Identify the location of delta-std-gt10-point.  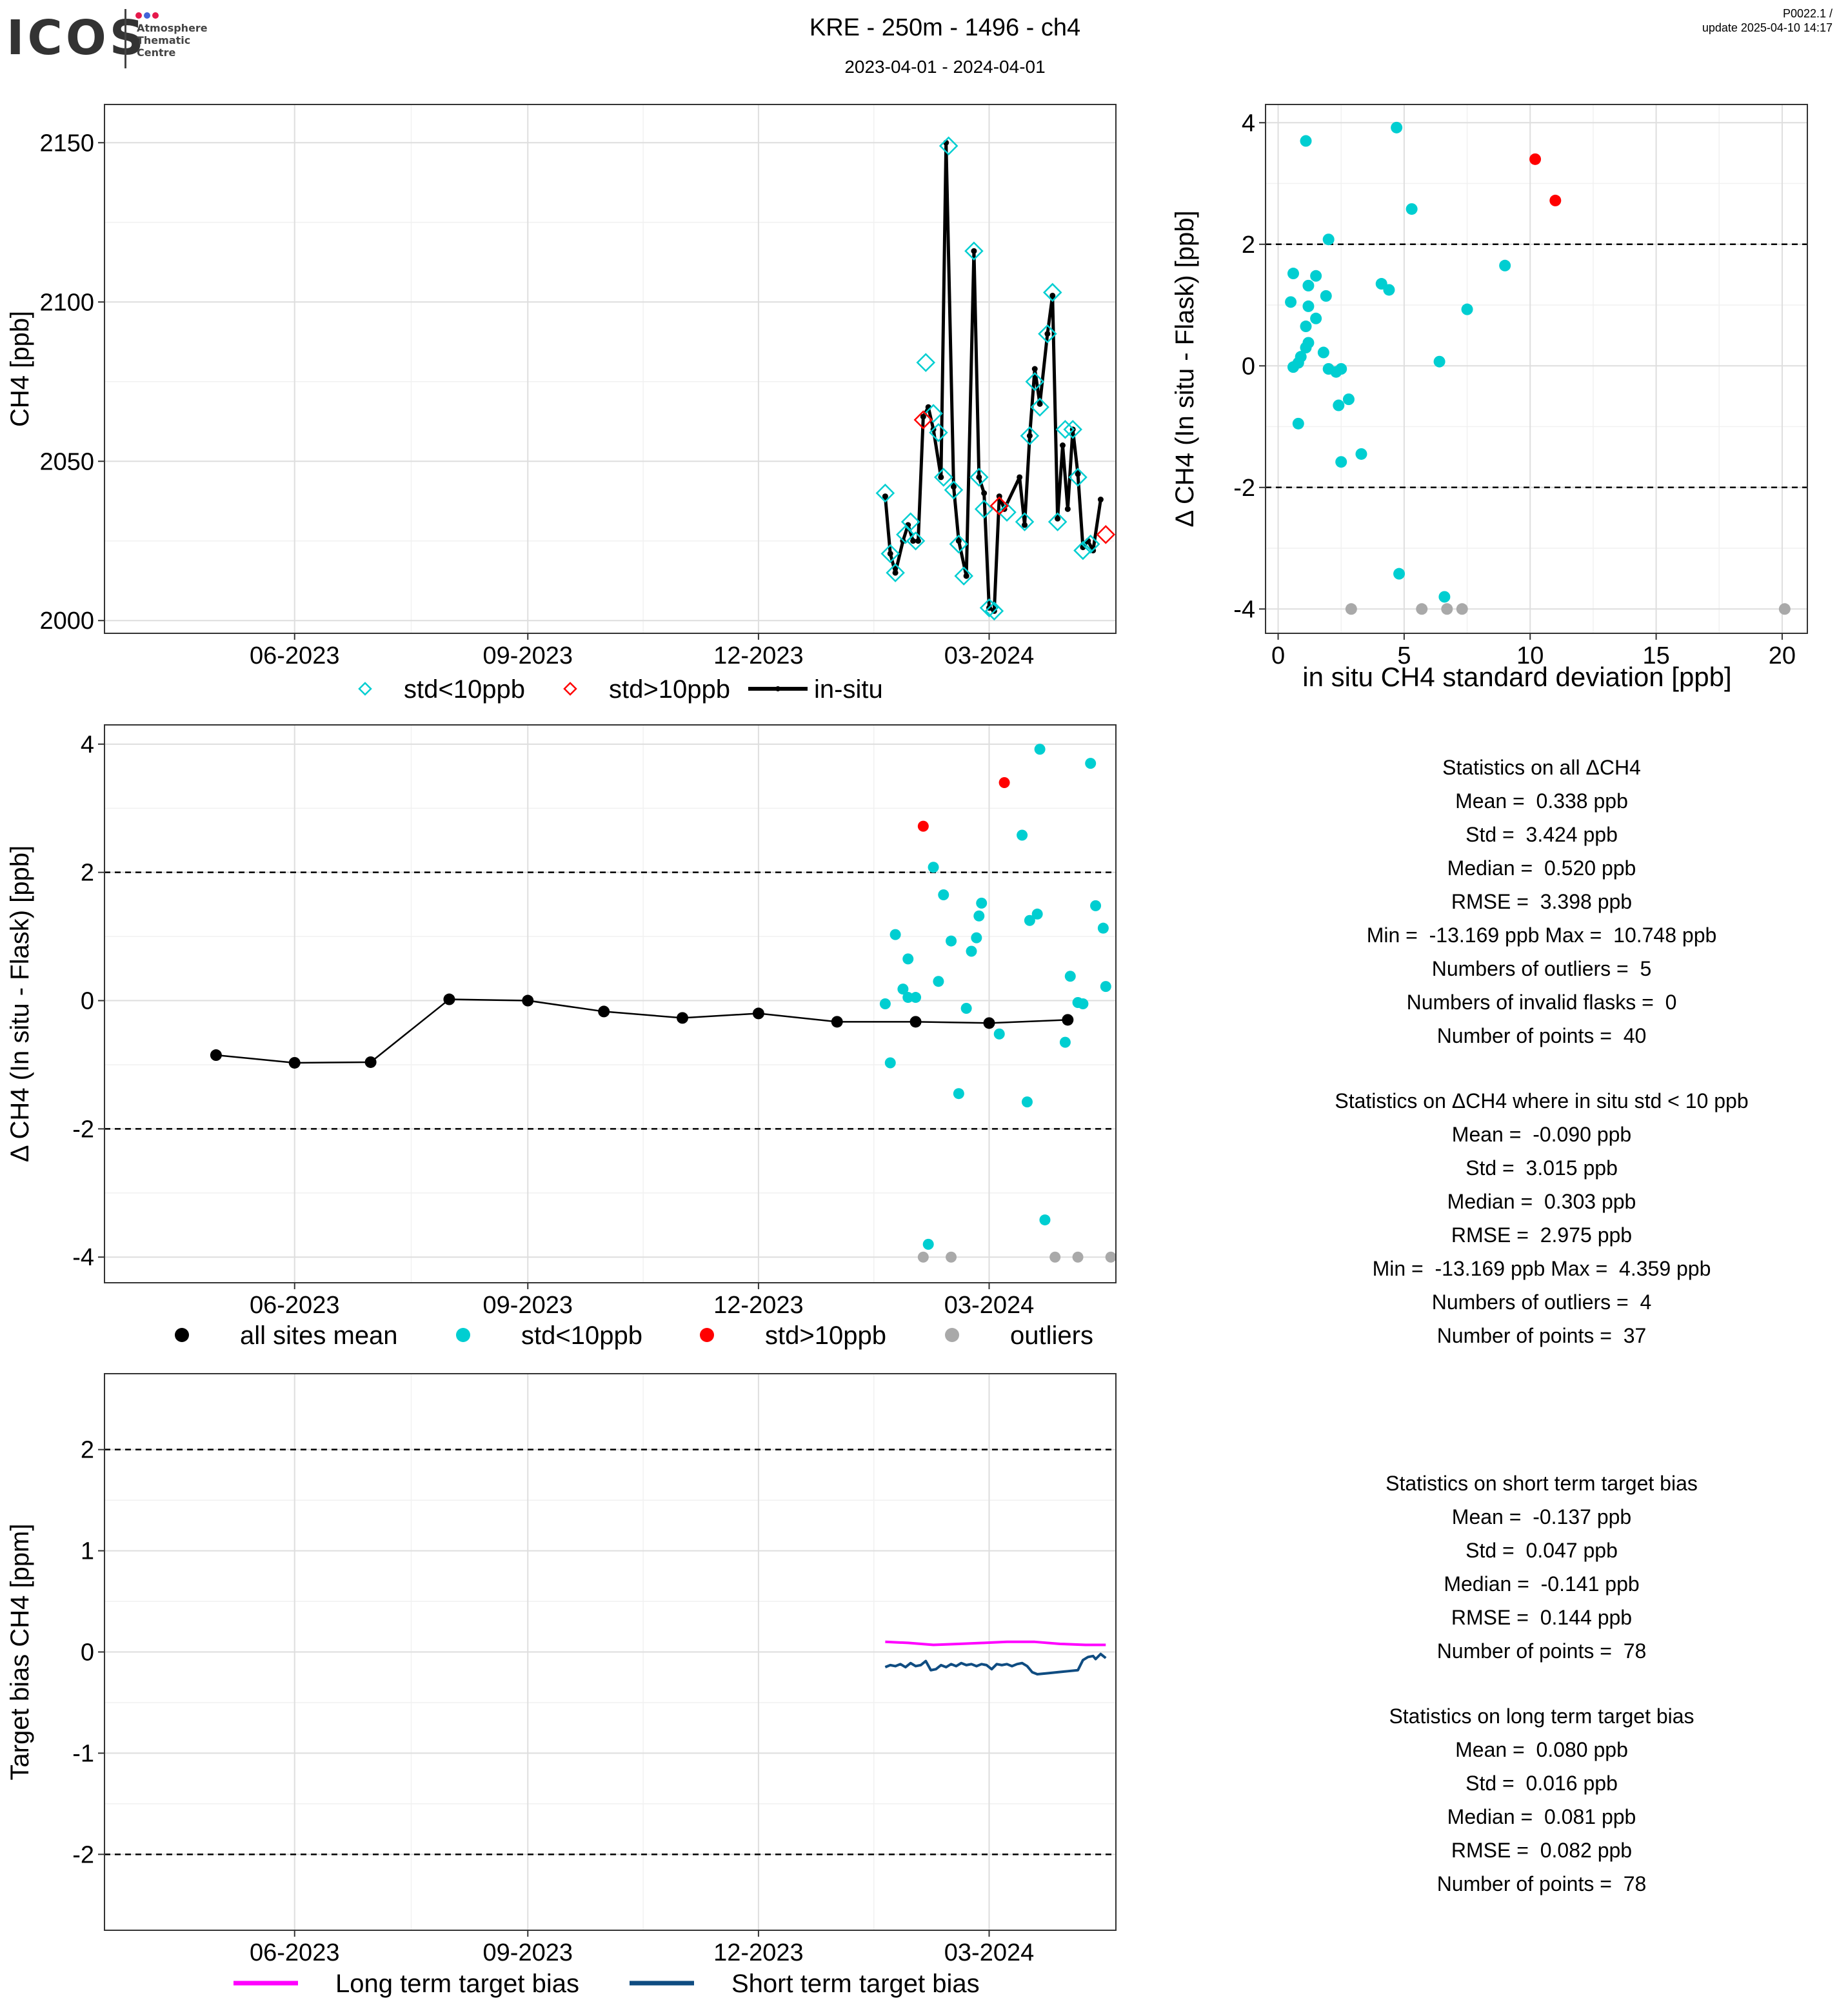
(923, 826).